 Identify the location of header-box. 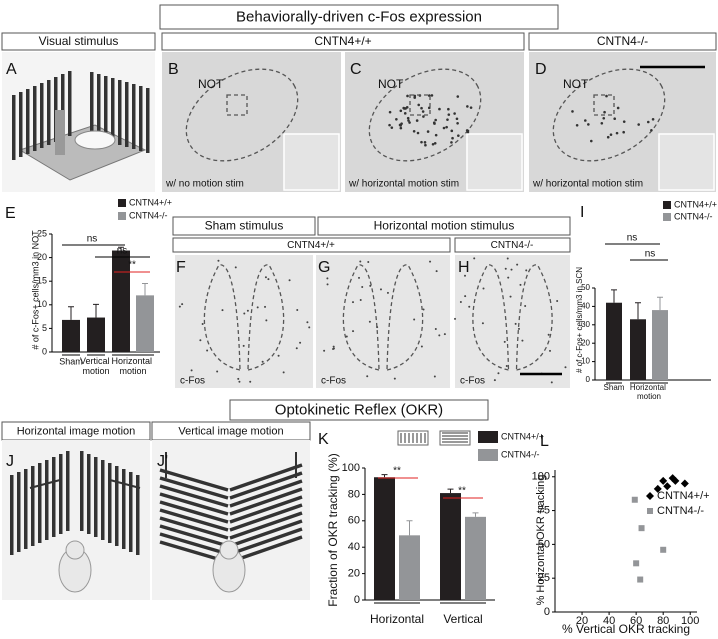
(78, 41).